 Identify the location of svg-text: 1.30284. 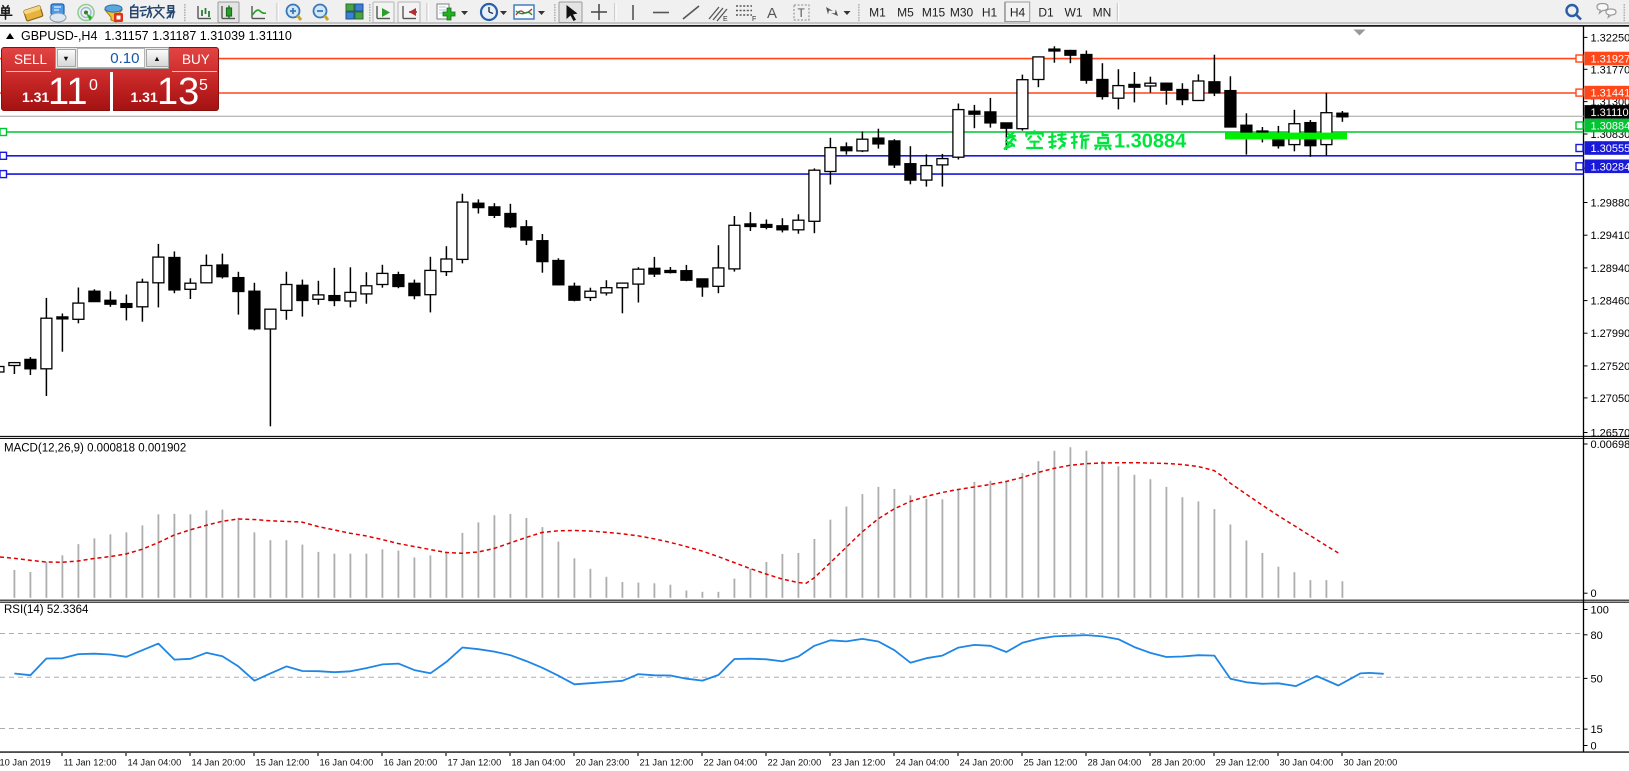
(1610, 167).